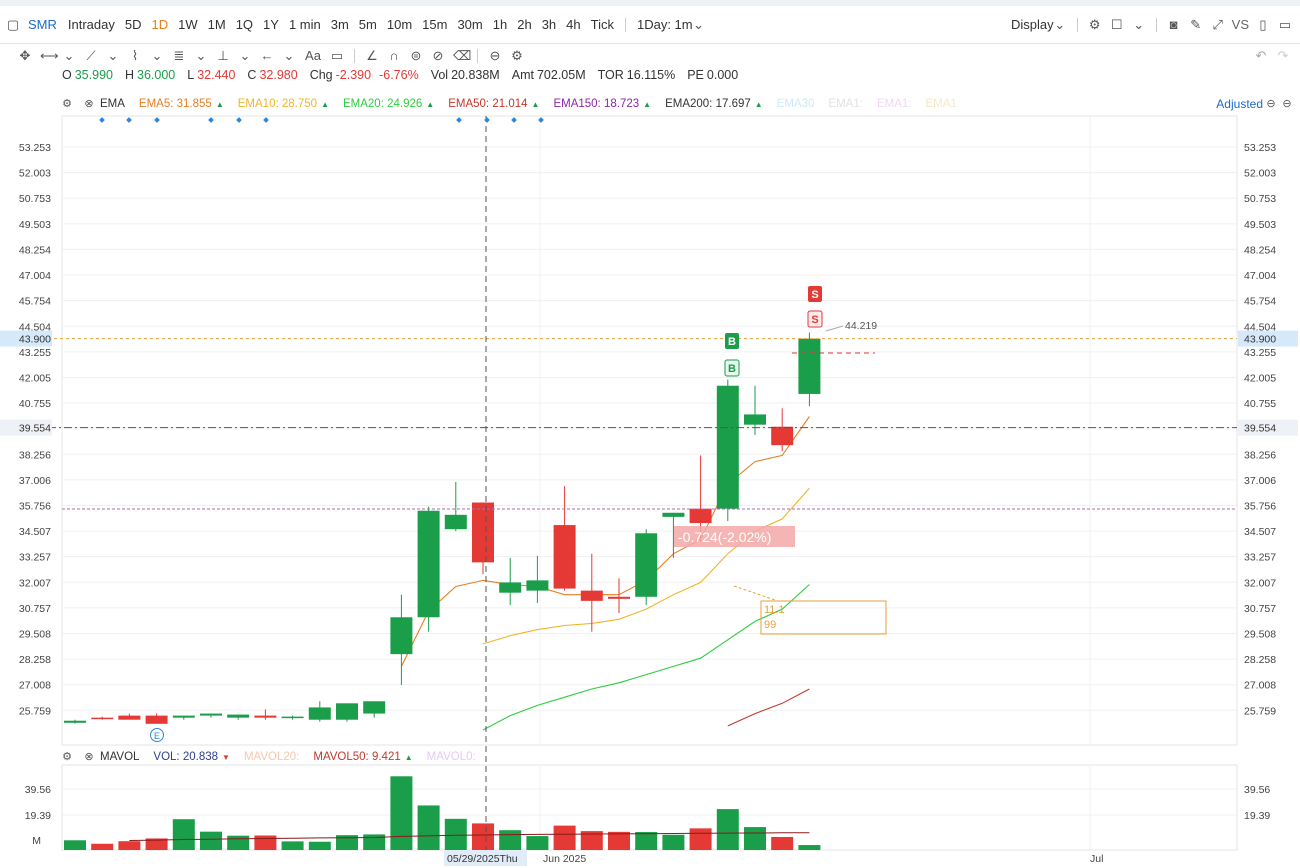 This screenshot has height=868, width=1300. Describe the element at coordinates (304, 24) in the screenshot. I see `tf-1min: 1 min` at that location.